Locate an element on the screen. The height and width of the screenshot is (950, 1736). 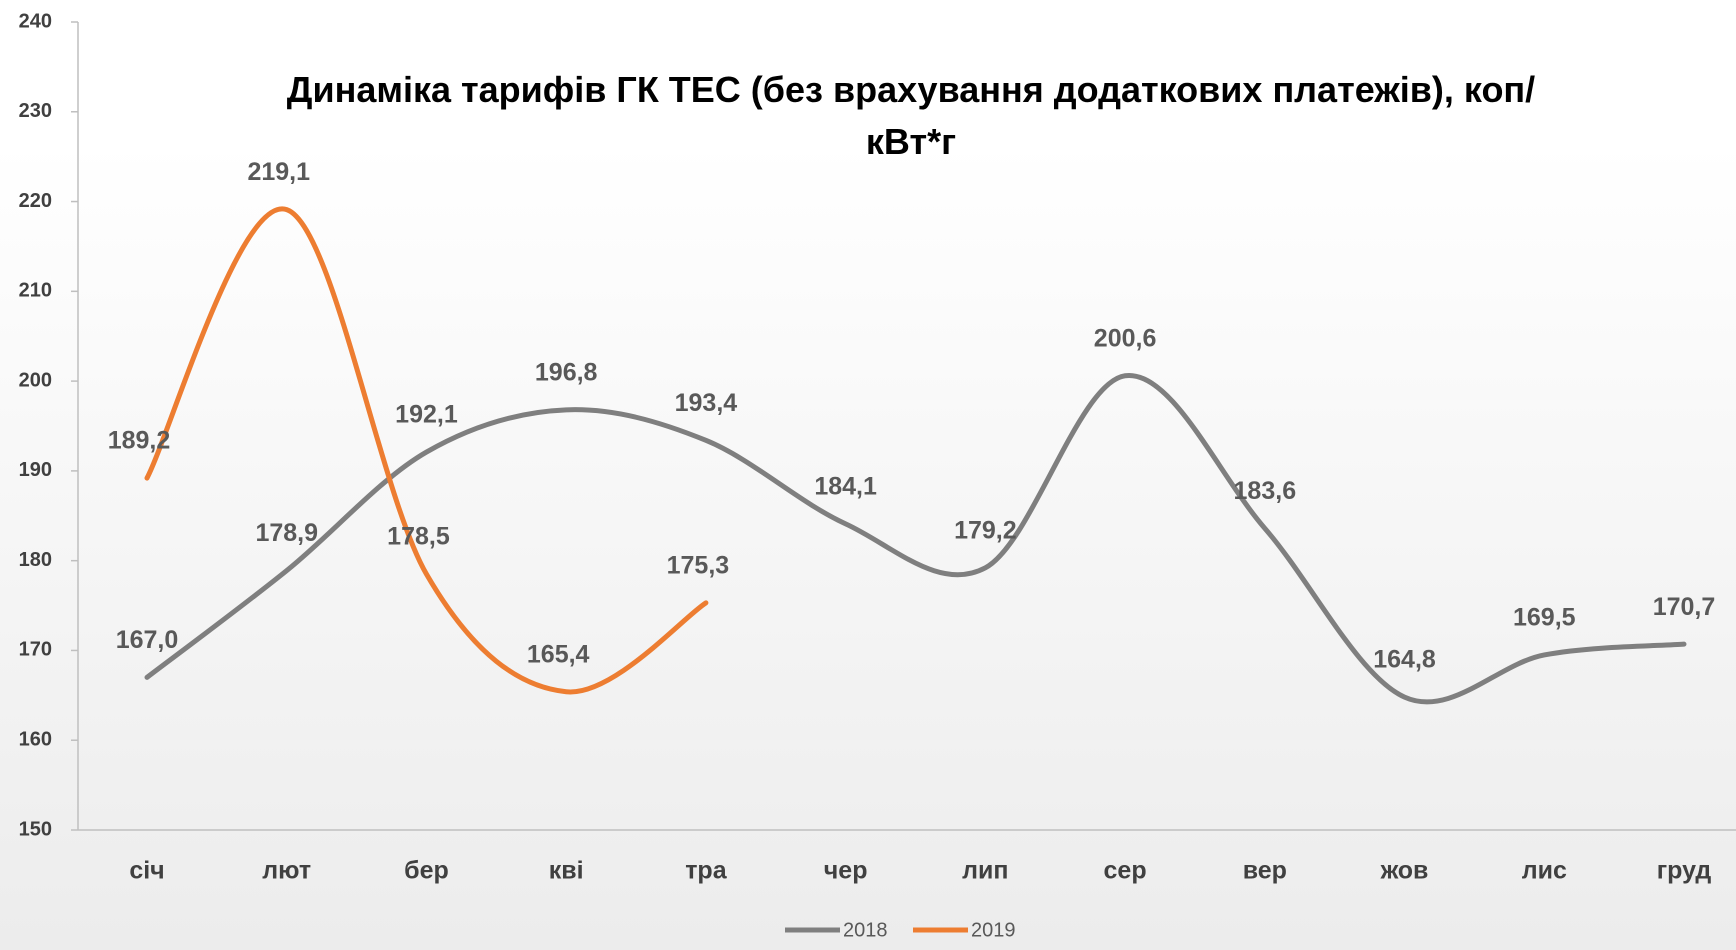
data-label: 196,8 is located at coordinates (566, 372).